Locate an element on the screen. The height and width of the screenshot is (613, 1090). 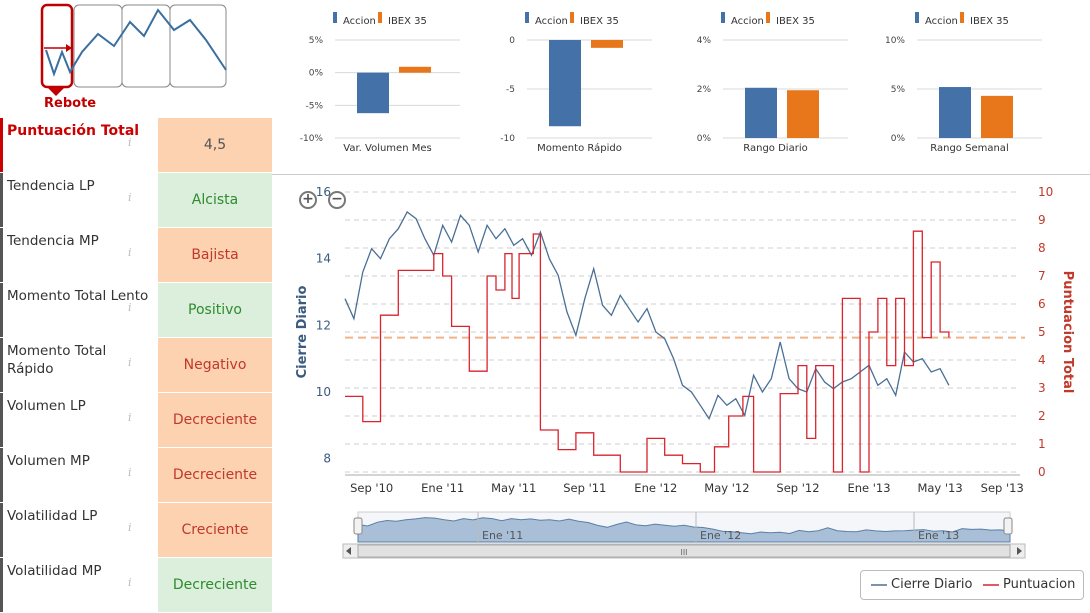
y2-tick-label: 10 is located at coordinates (1045, 192).